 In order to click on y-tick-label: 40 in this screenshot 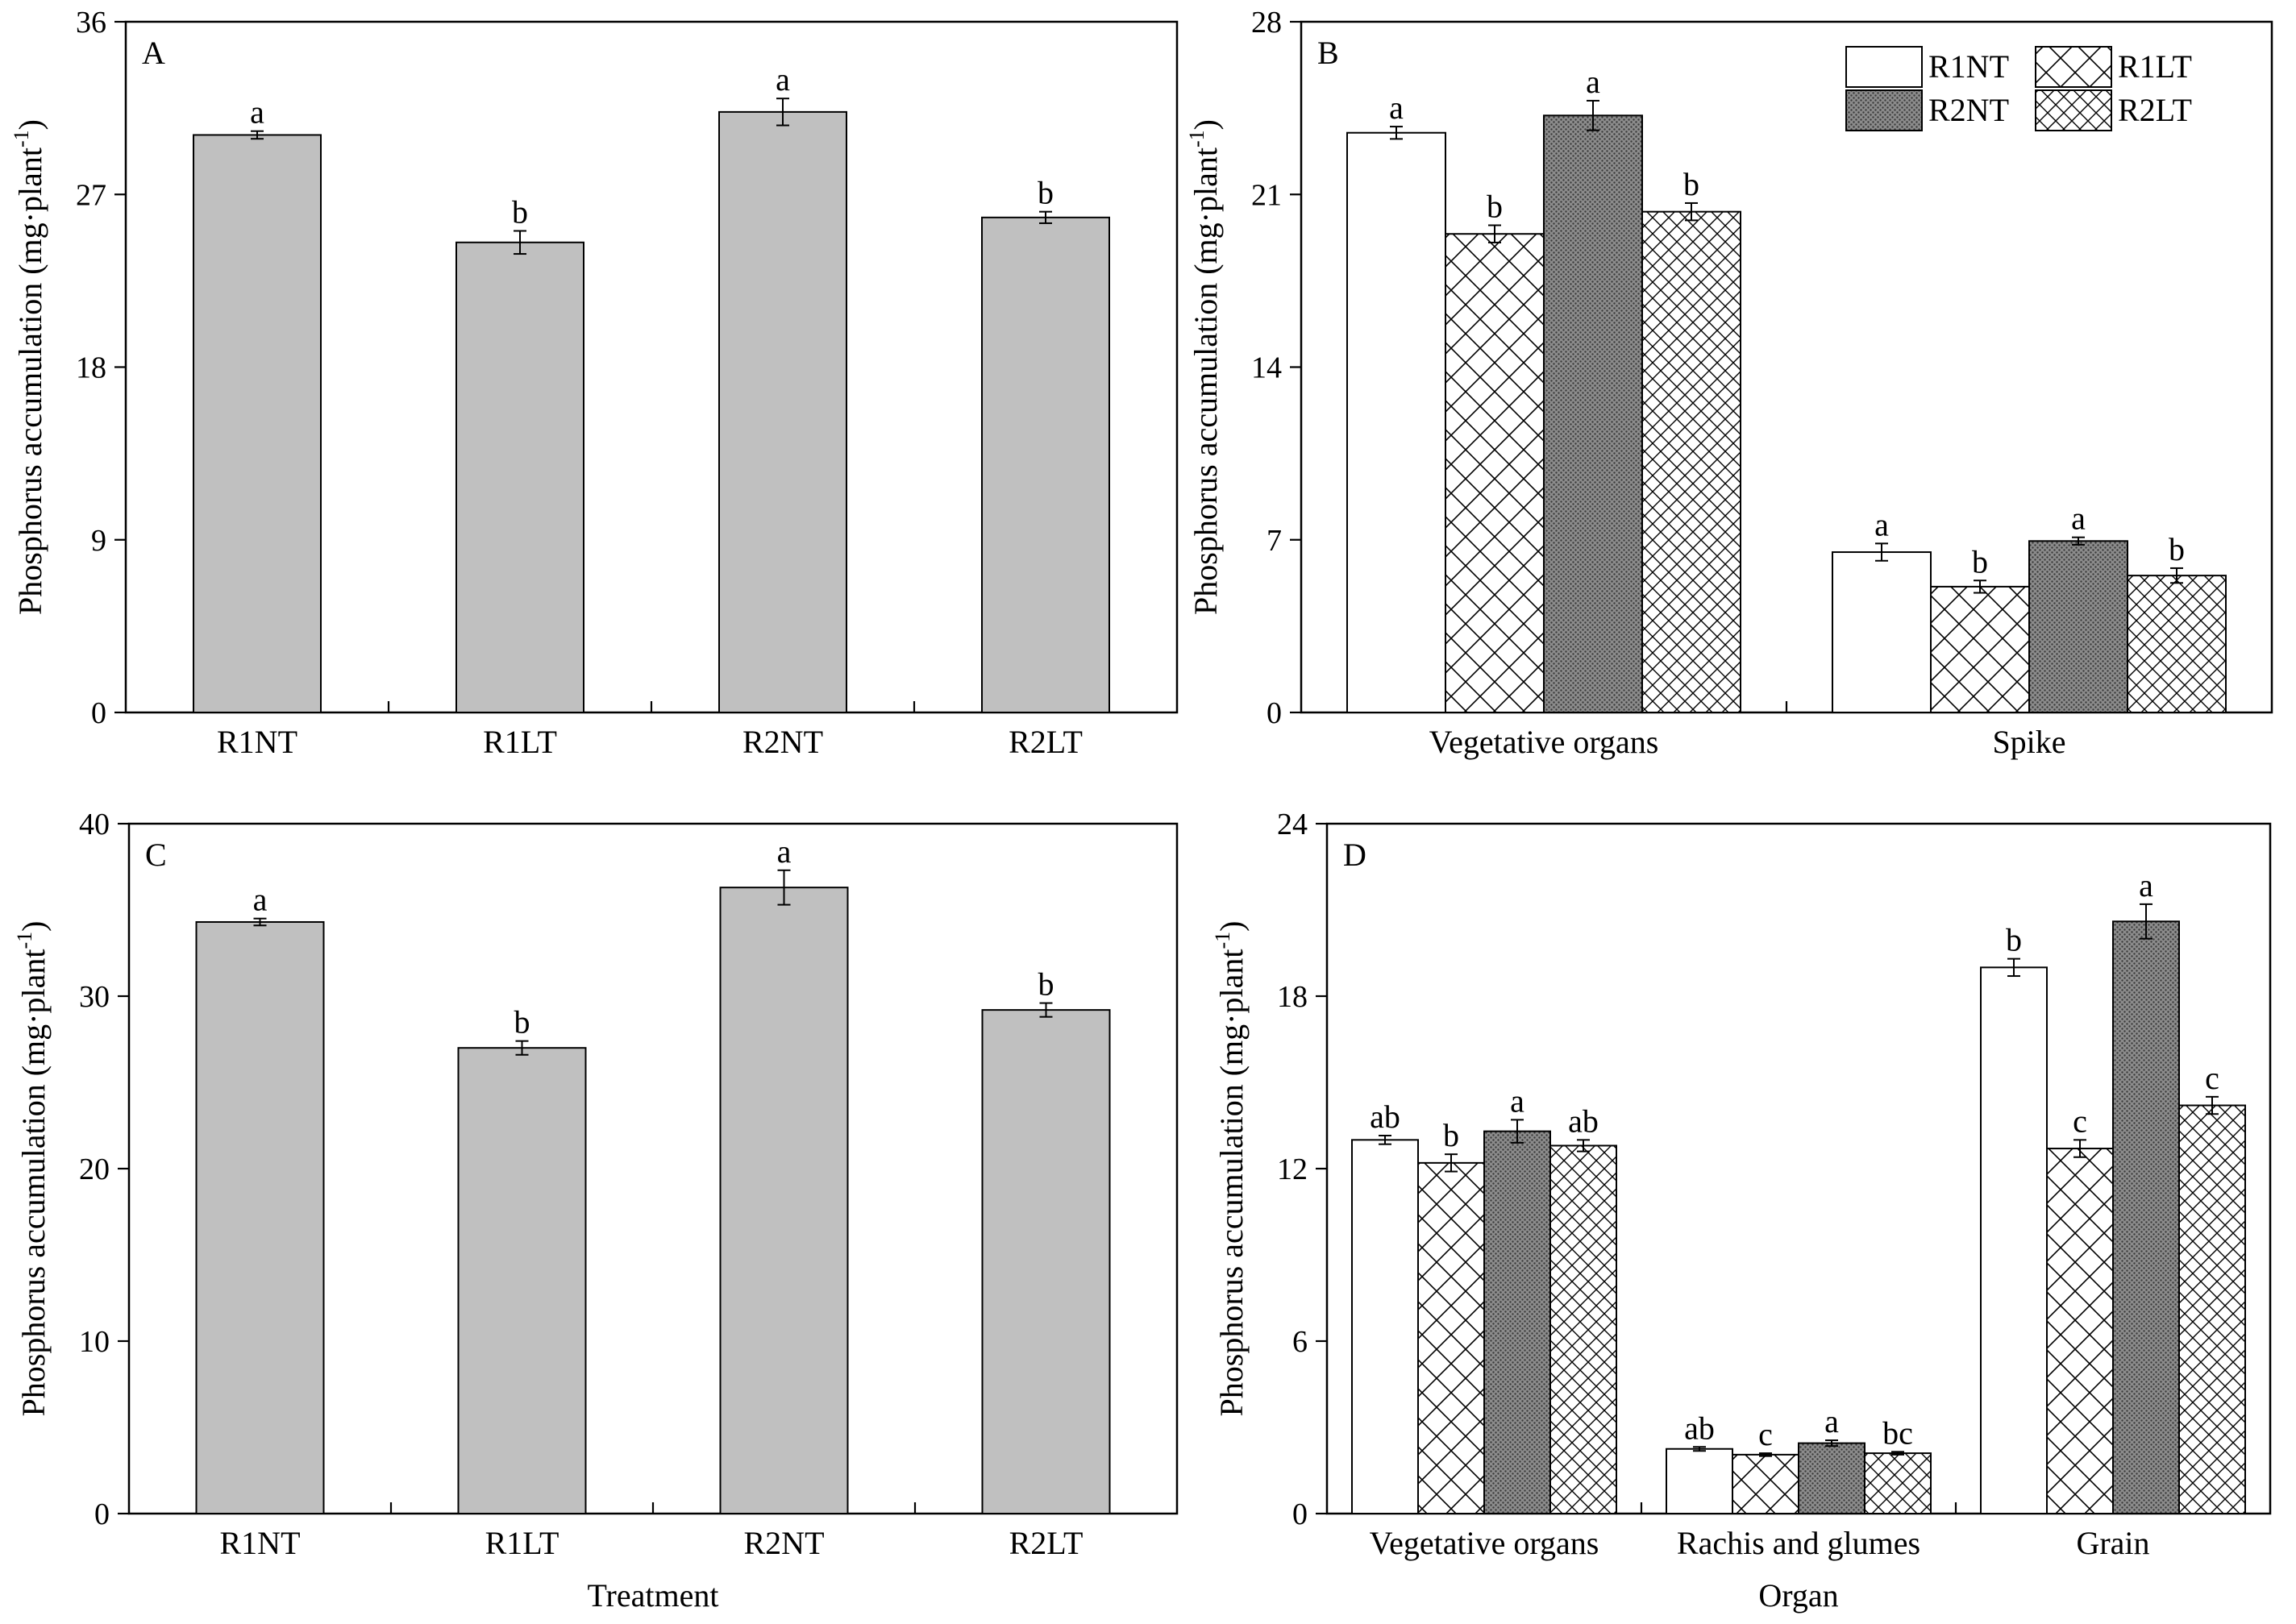, I will do `click(94, 825)`.